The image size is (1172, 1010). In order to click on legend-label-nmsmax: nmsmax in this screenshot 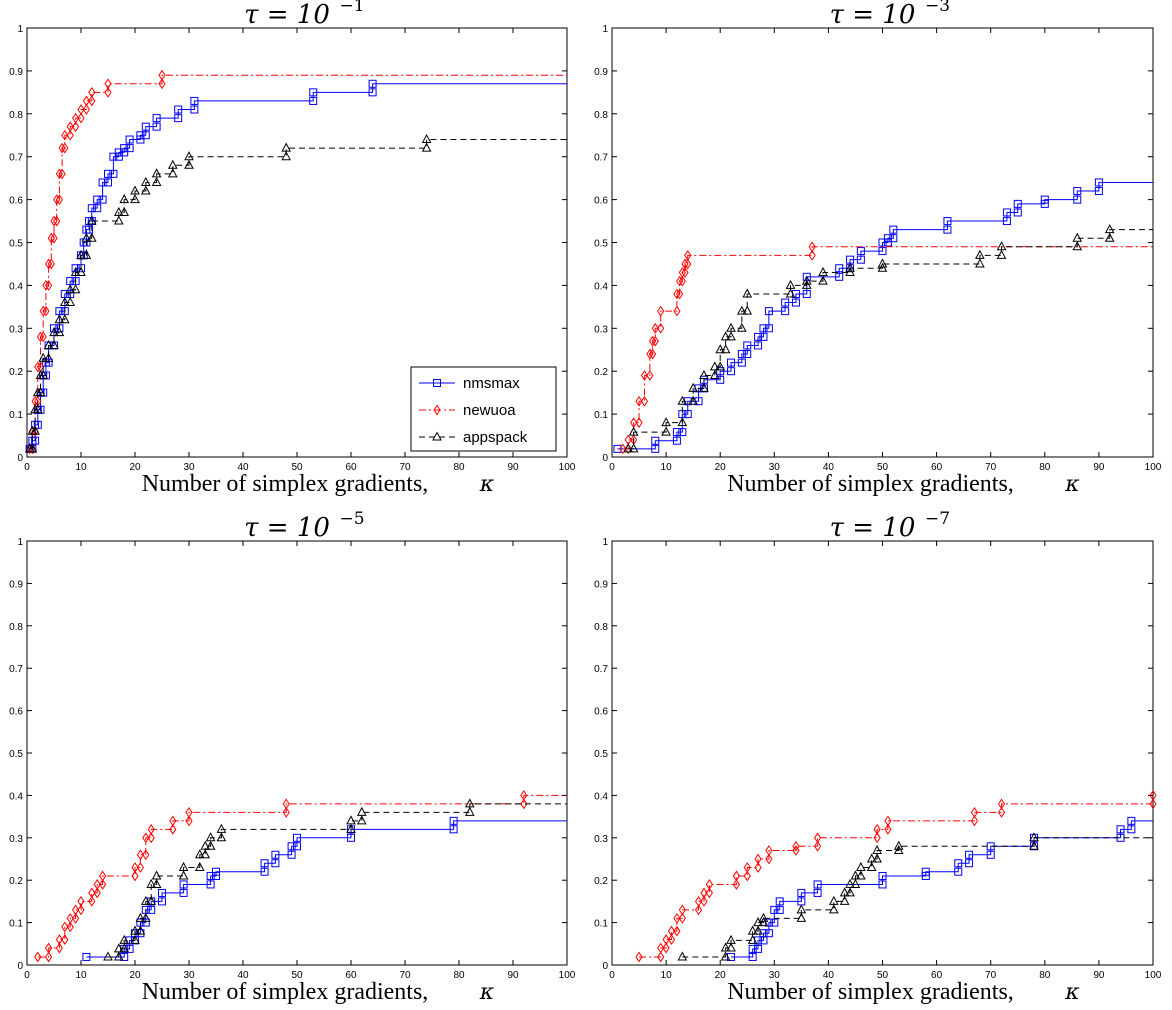, I will do `click(491, 383)`.